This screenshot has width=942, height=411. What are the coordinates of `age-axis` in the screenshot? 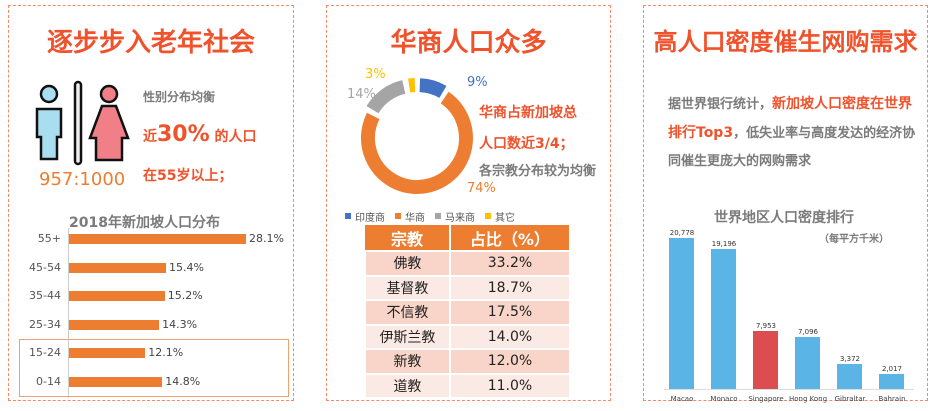 It's located at (68, 313).